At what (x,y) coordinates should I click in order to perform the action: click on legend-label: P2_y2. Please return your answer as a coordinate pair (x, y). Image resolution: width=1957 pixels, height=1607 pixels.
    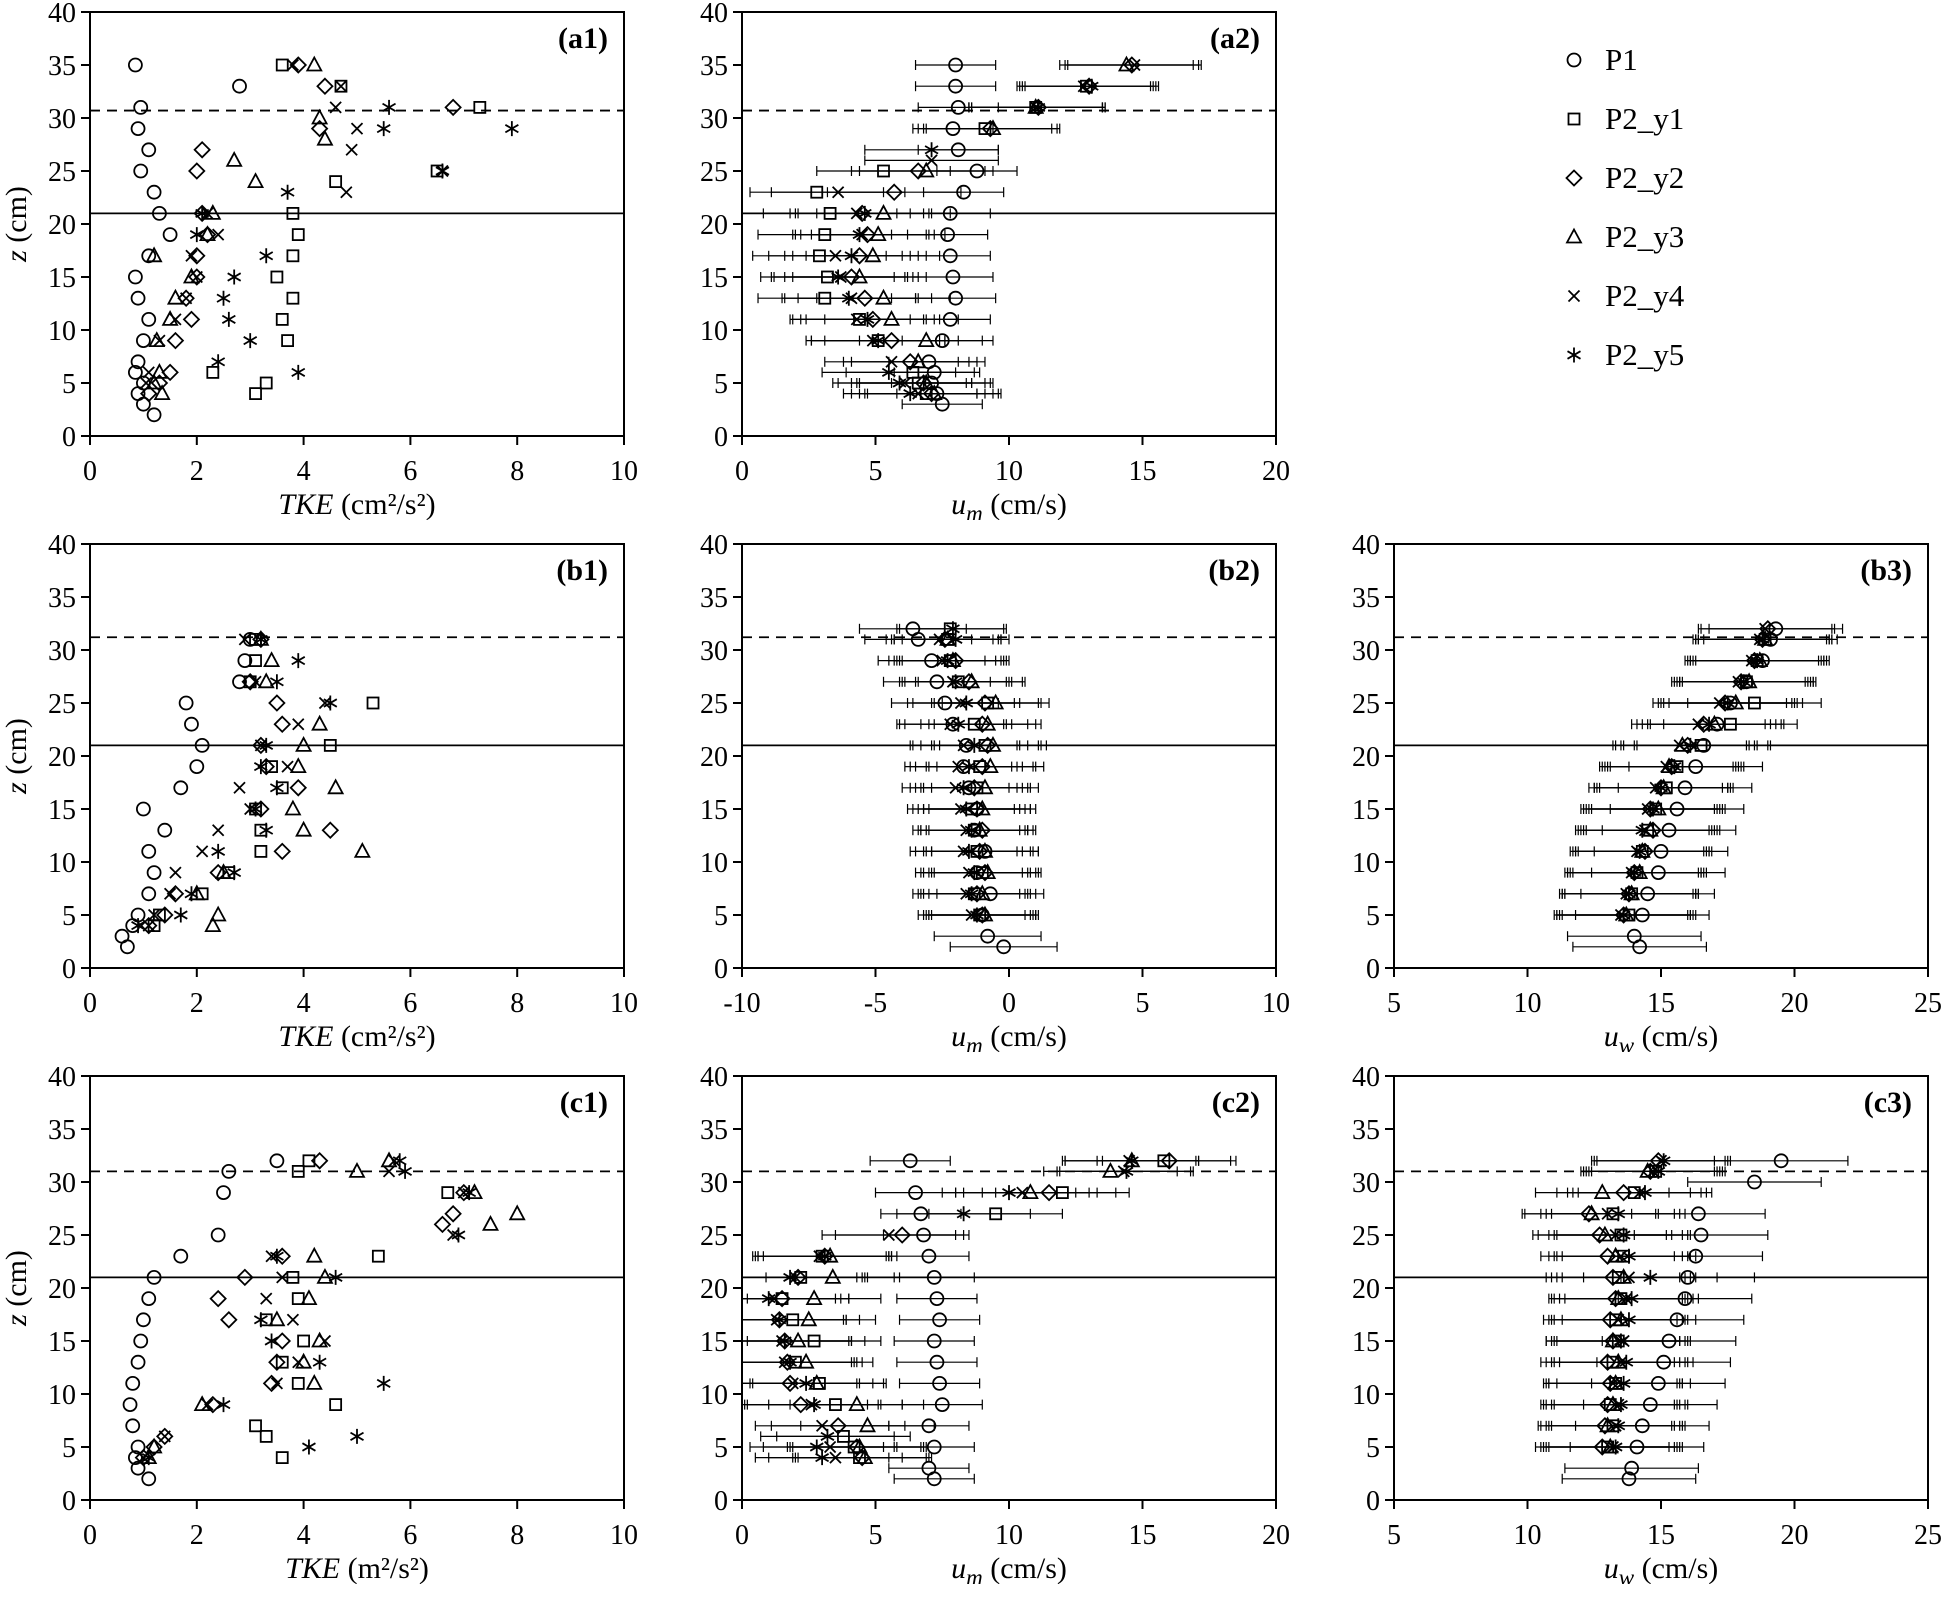
    Looking at the image, I should click on (1645, 177).